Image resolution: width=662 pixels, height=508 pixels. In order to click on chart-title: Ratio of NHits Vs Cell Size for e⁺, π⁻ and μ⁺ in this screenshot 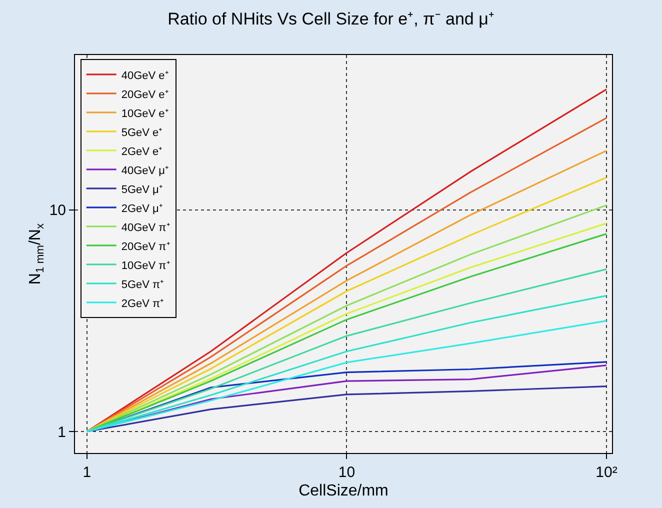, I will do `click(331, 19)`.